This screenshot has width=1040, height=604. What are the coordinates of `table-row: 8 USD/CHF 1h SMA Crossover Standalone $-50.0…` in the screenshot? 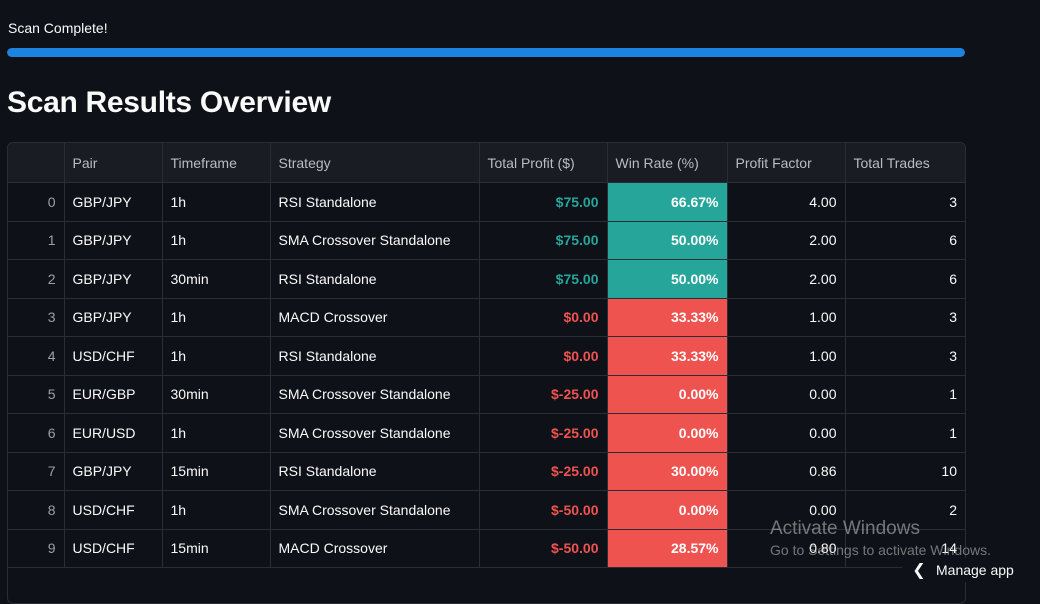 It's located at (486, 510).